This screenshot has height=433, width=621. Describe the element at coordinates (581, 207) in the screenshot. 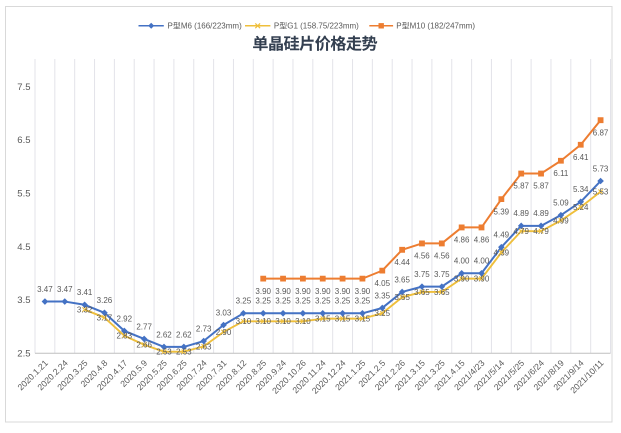

I see `svg-text: 5.24` at that location.